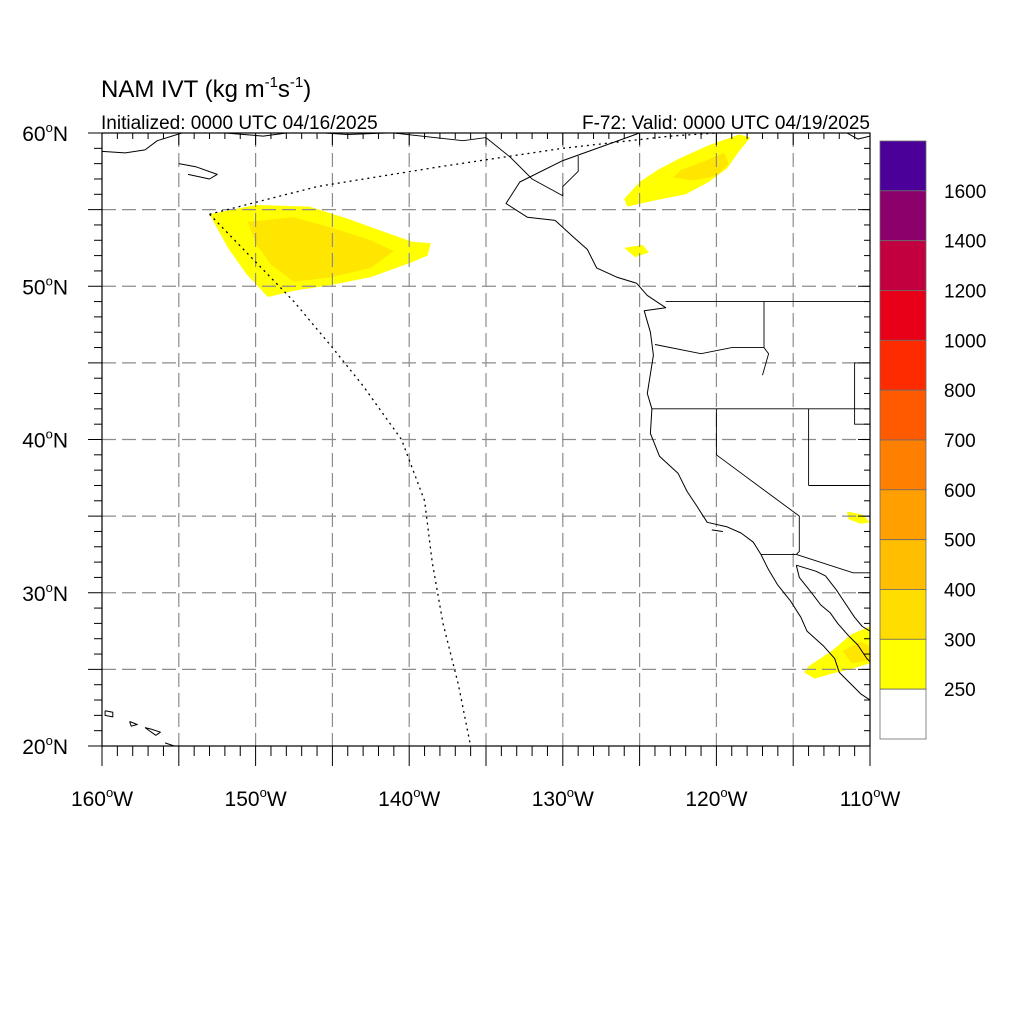 Image resolution: width=1024 pixels, height=1024 pixels. I want to click on lat-tick-label: 60oN, so click(45, 133).